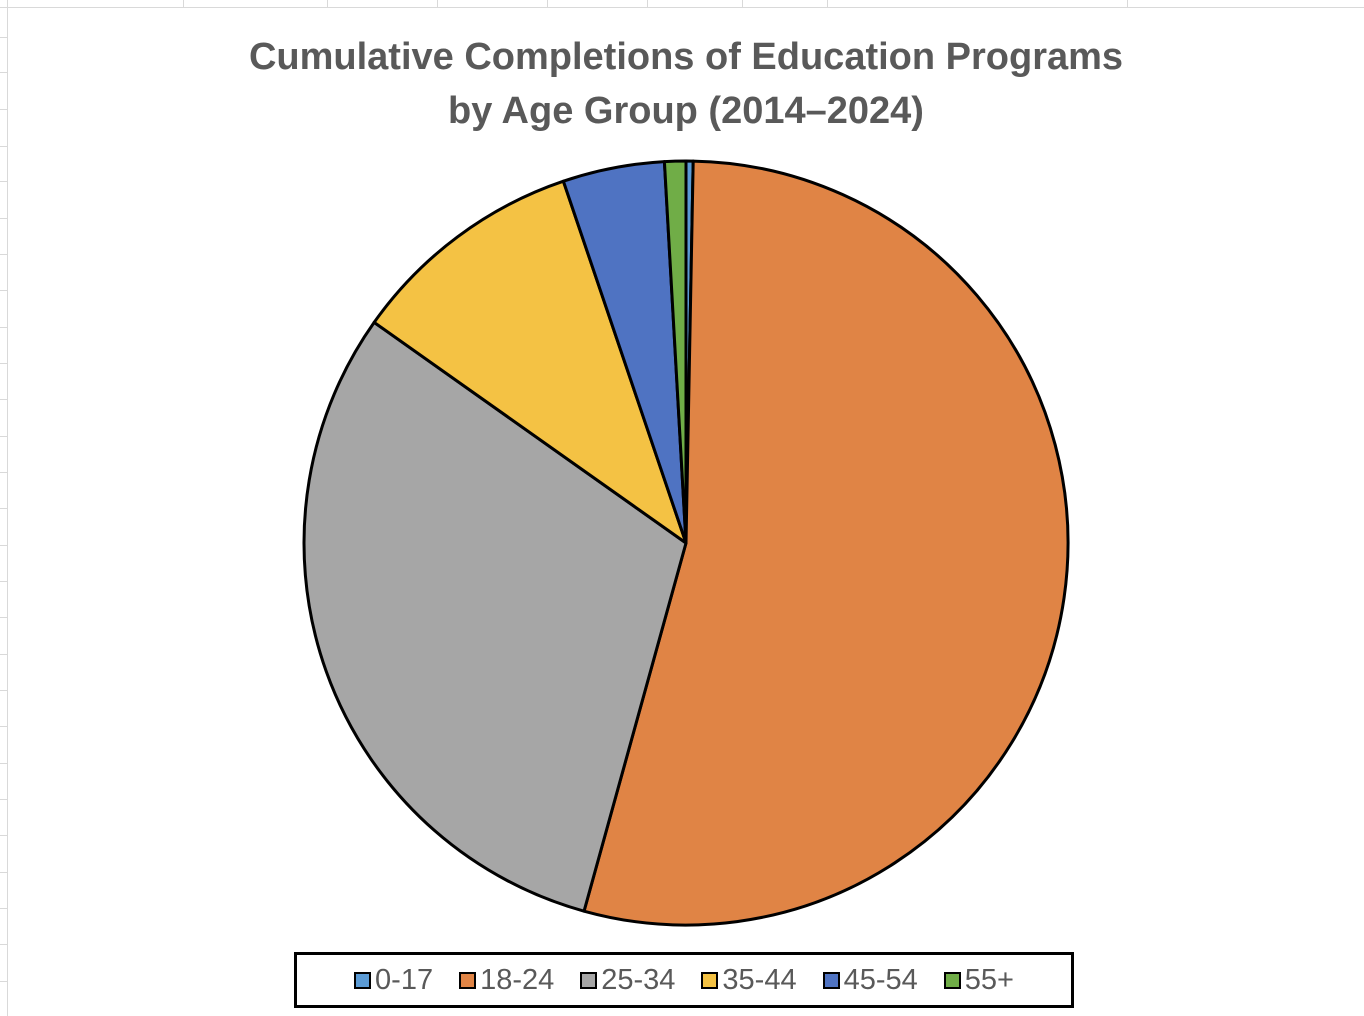  I want to click on legend-item-55+: 55+, so click(978, 980).